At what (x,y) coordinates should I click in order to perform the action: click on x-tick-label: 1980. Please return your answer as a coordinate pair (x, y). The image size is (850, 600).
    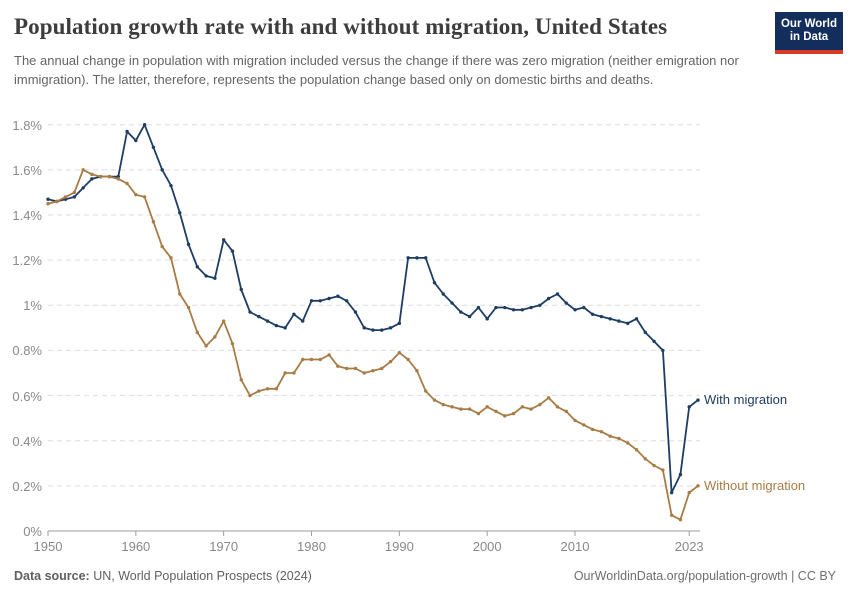
    Looking at the image, I should click on (311, 546).